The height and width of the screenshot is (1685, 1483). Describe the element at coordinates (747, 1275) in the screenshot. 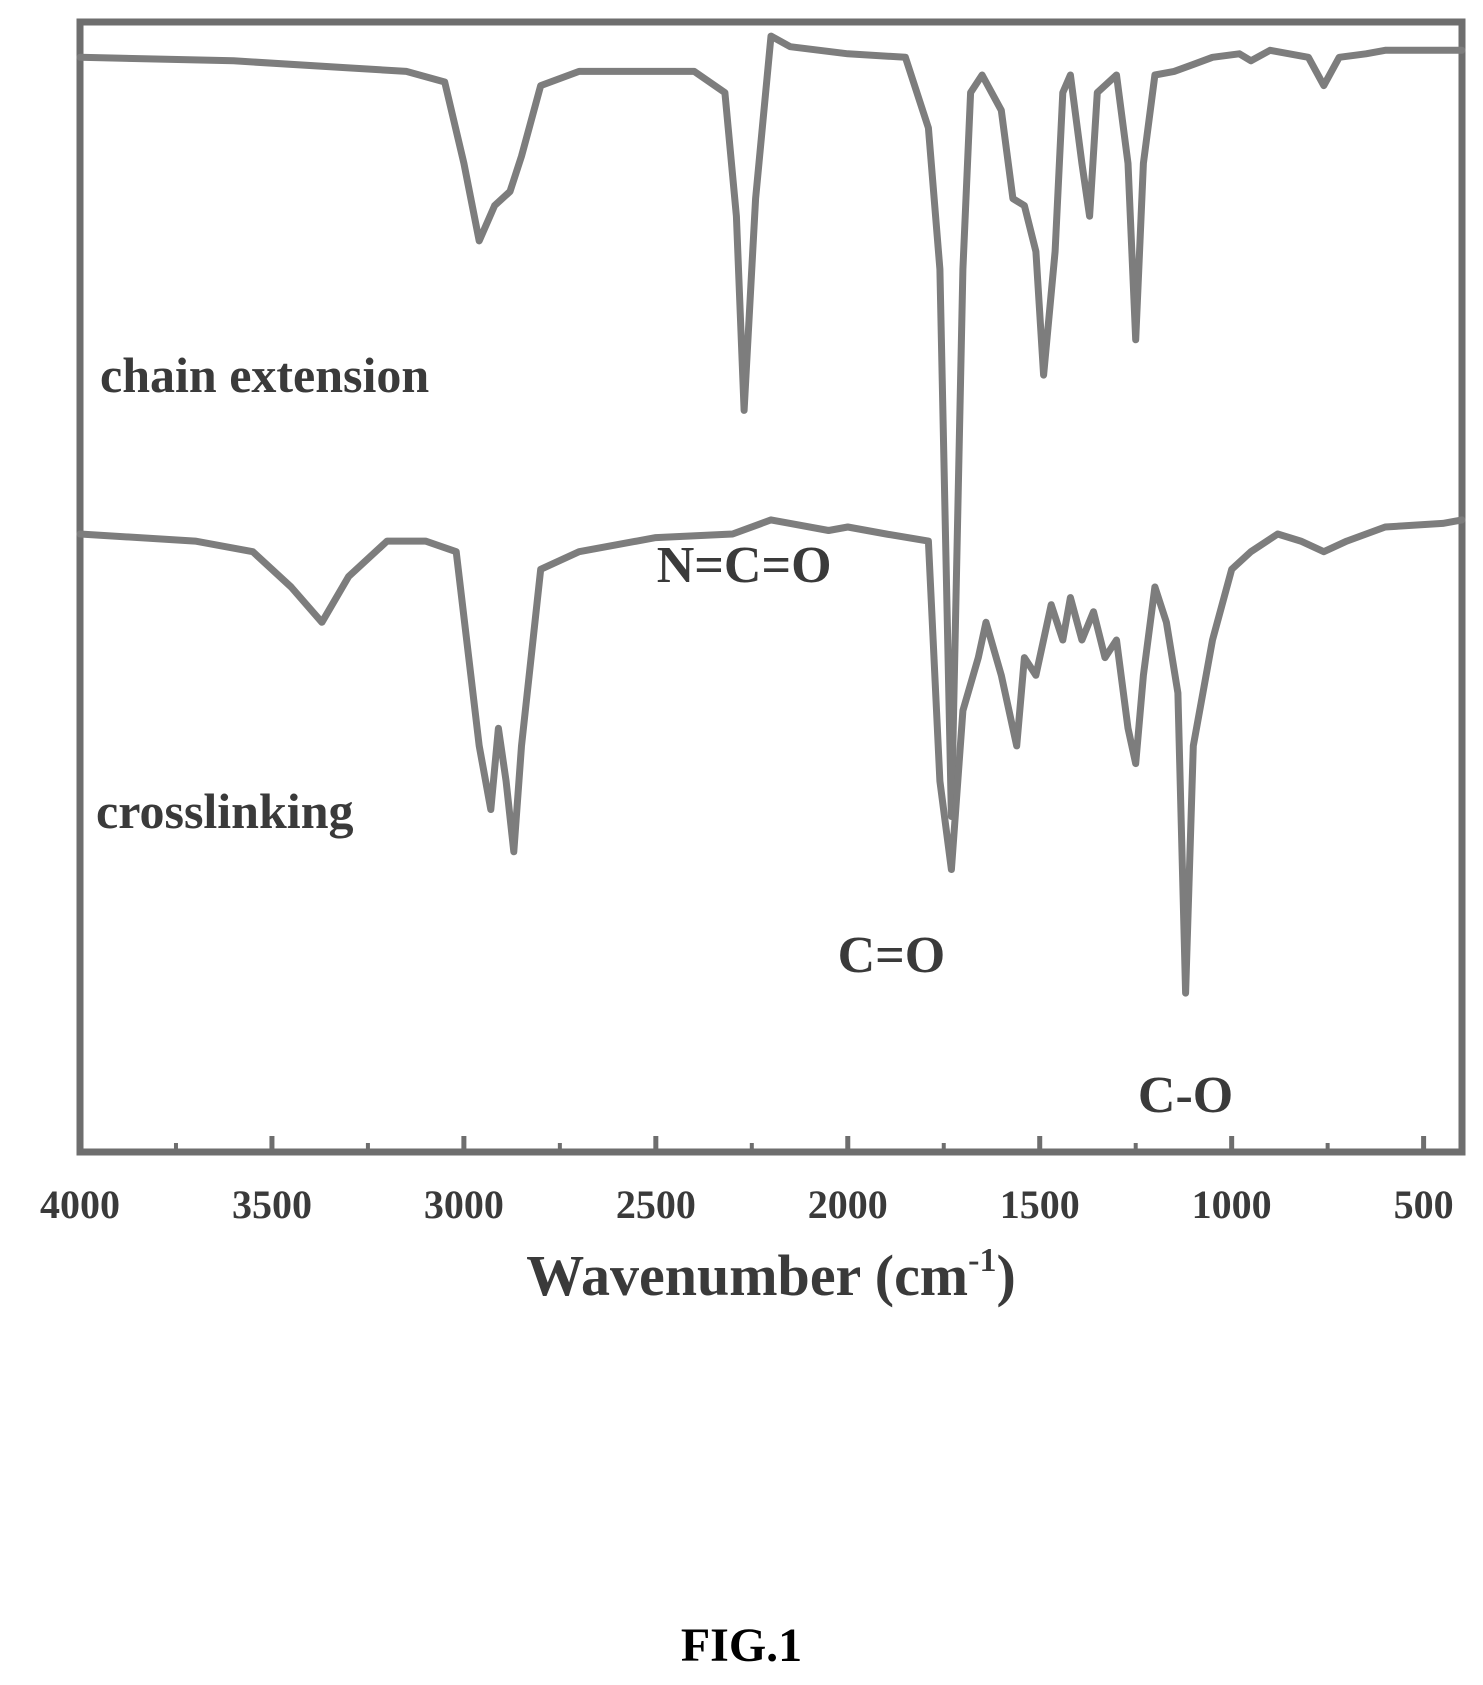

I see `x-axis-label-text: Wavenumber (cm` at that location.